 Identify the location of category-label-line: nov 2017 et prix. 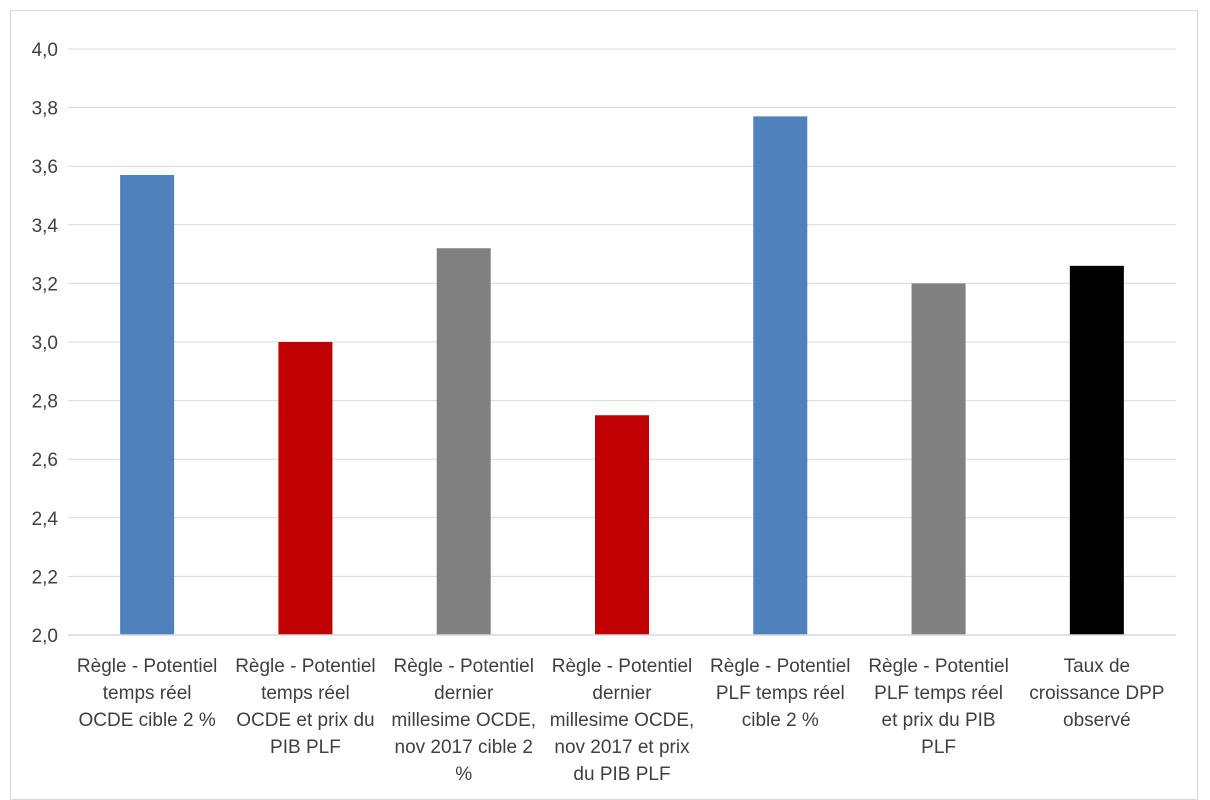
(622, 747).